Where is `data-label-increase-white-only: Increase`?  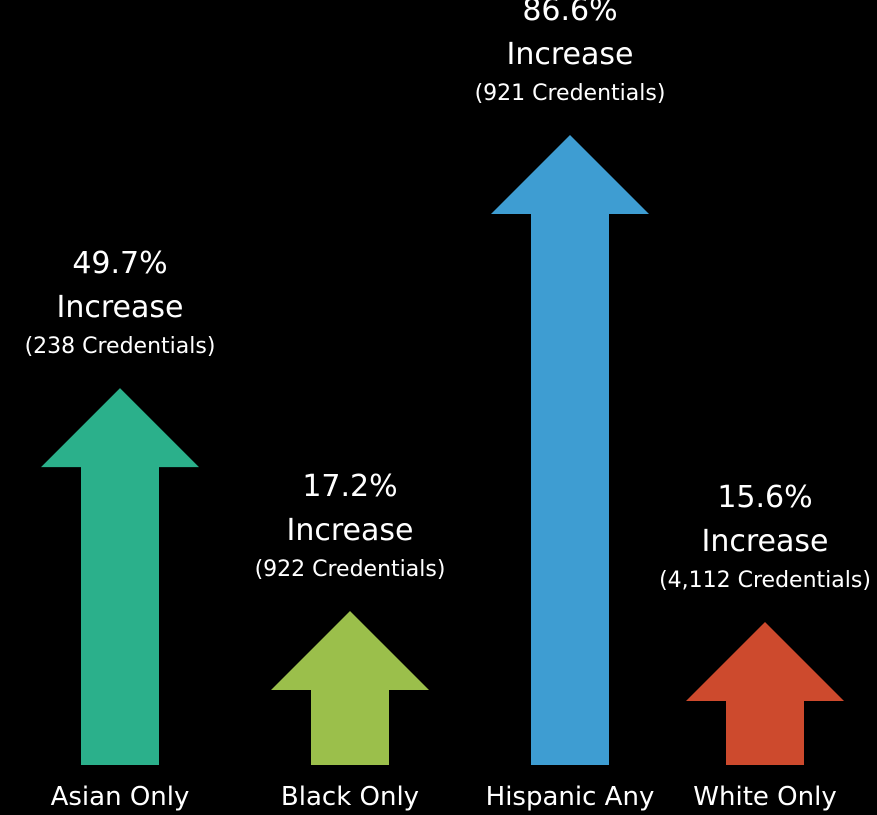 data-label-increase-white-only: Increase is located at coordinates (765, 541).